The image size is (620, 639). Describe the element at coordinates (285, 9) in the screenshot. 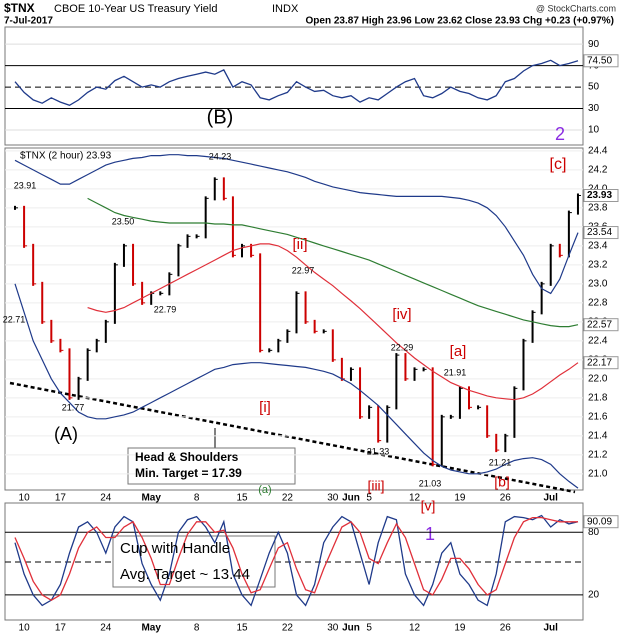

I see `exchange: INDX` at that location.